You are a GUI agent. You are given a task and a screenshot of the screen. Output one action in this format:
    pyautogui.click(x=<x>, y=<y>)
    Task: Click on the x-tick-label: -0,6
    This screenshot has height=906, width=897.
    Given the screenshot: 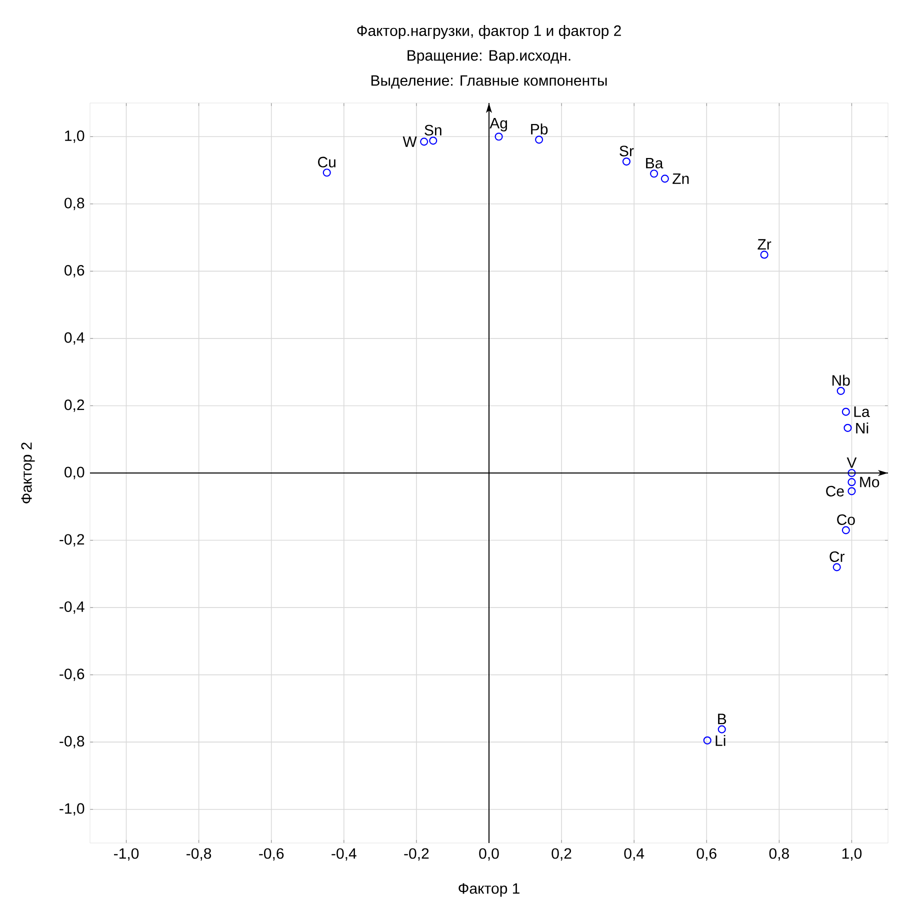 What is the action you would take?
    pyautogui.click(x=271, y=854)
    